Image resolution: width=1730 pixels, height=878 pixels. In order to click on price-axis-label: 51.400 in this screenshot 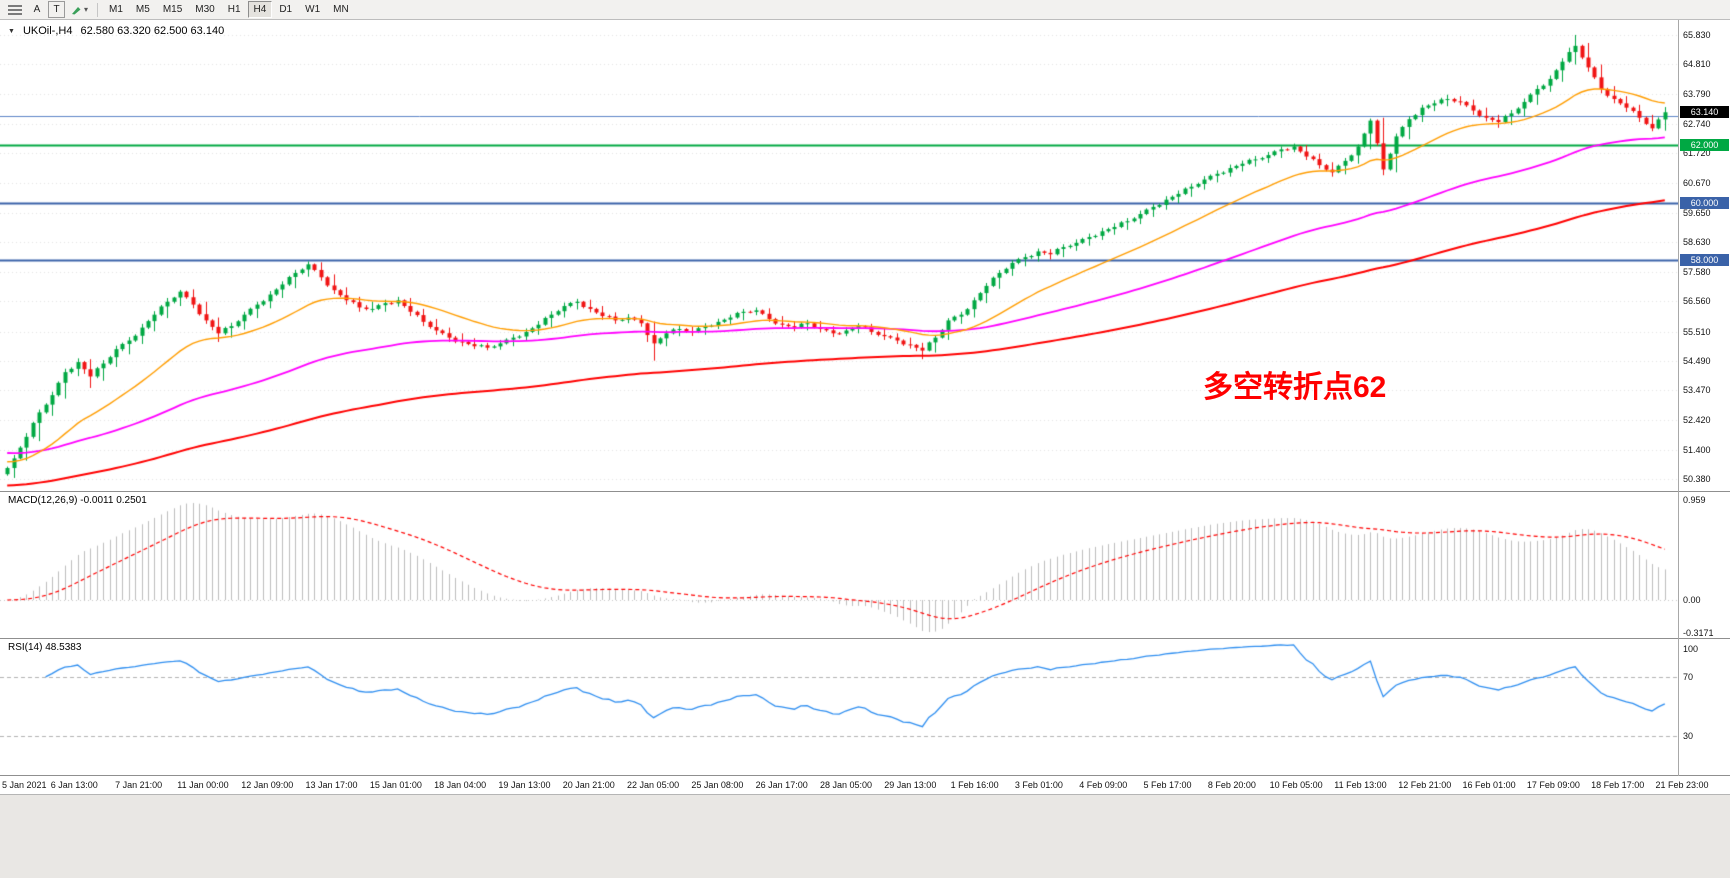, I will do `click(1697, 449)`.